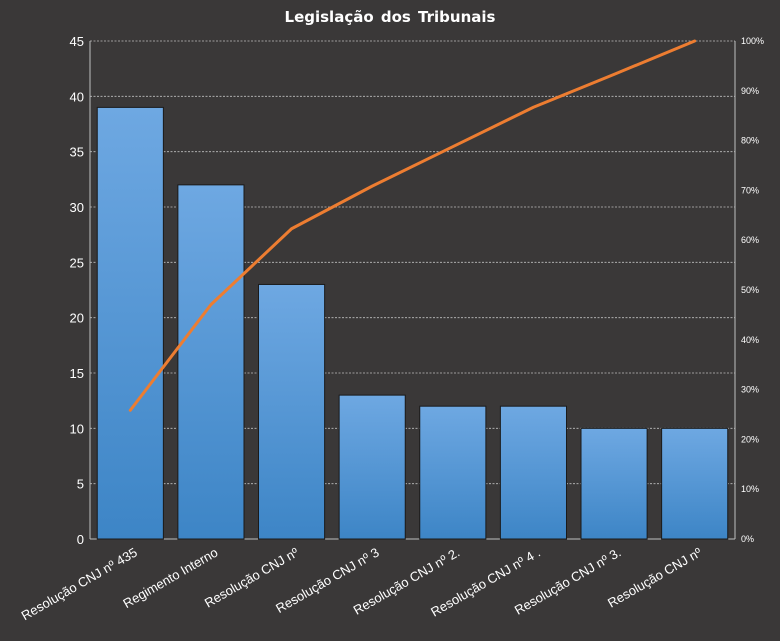 This screenshot has height=641, width=780. Describe the element at coordinates (79, 584) in the screenshot. I see `x-tick-label: Resolução CNJ nº 435` at that location.